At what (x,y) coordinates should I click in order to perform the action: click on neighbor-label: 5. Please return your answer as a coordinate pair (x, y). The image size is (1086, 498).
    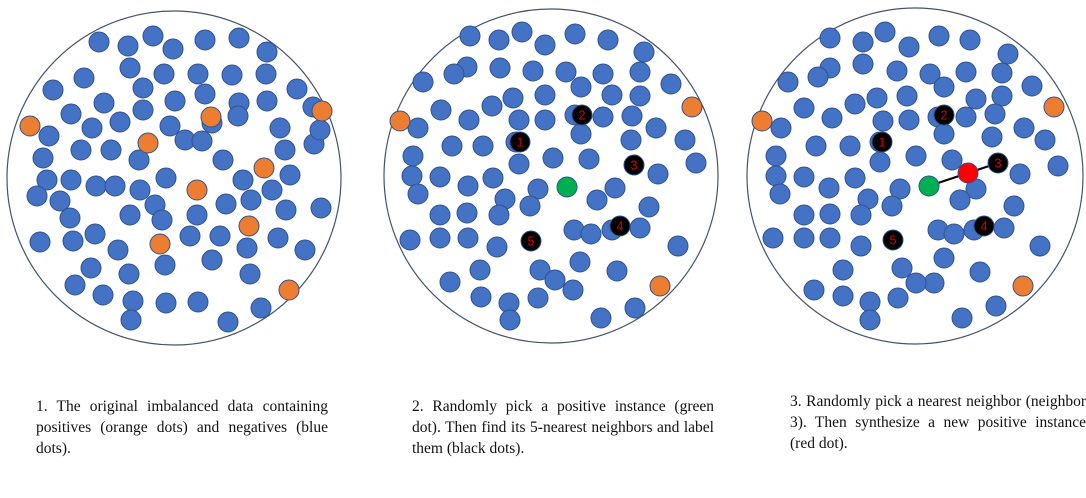
    Looking at the image, I should click on (893, 241).